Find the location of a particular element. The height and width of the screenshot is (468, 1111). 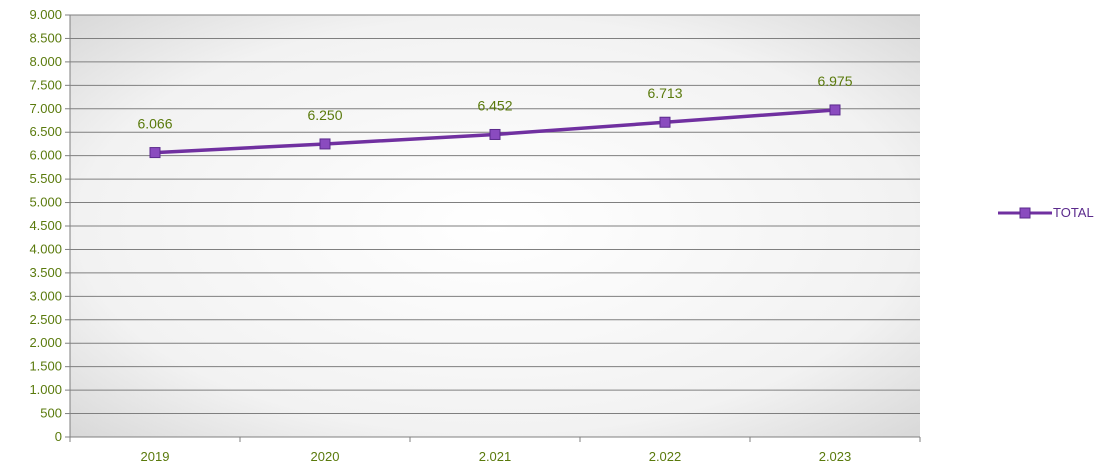

data-label: 6.975 is located at coordinates (834, 81).